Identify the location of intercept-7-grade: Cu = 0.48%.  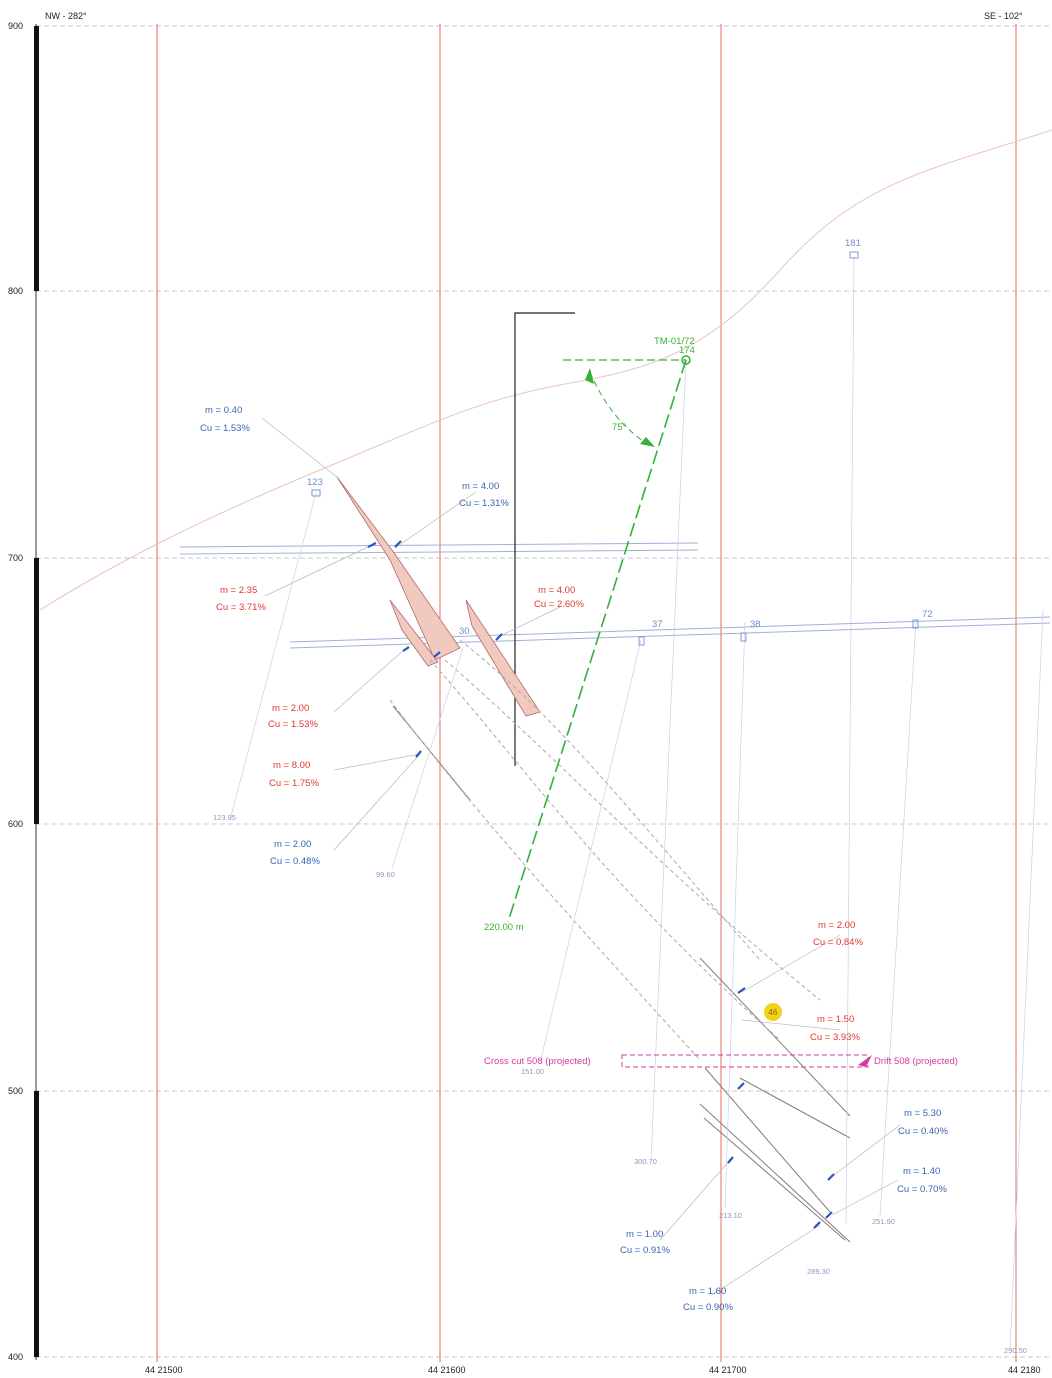
(295, 861).